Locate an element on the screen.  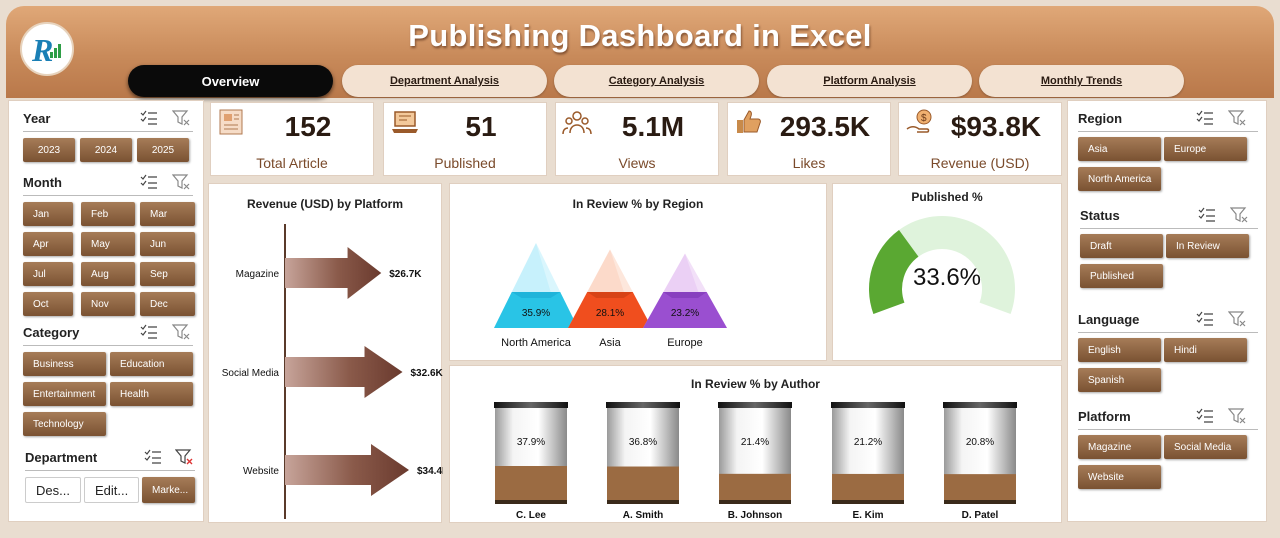
article-icon is located at coordinates (231, 122).